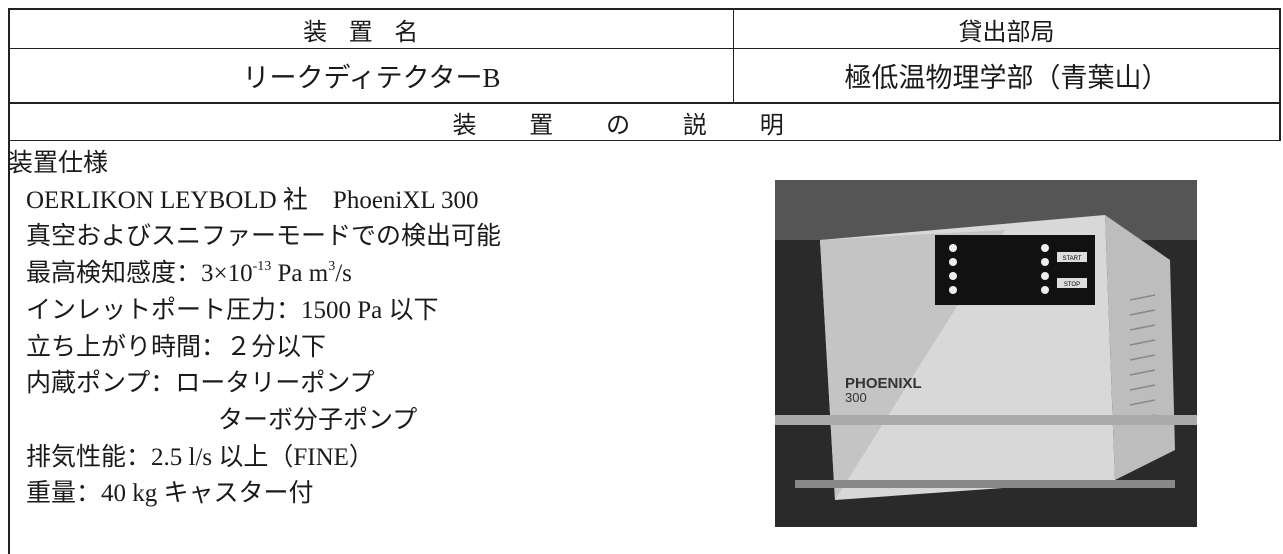 Image resolution: width=1283 pixels, height=554 pixels. Describe the element at coordinates (300, 274) in the screenshot. I see `text-run: Pa m` at that location.